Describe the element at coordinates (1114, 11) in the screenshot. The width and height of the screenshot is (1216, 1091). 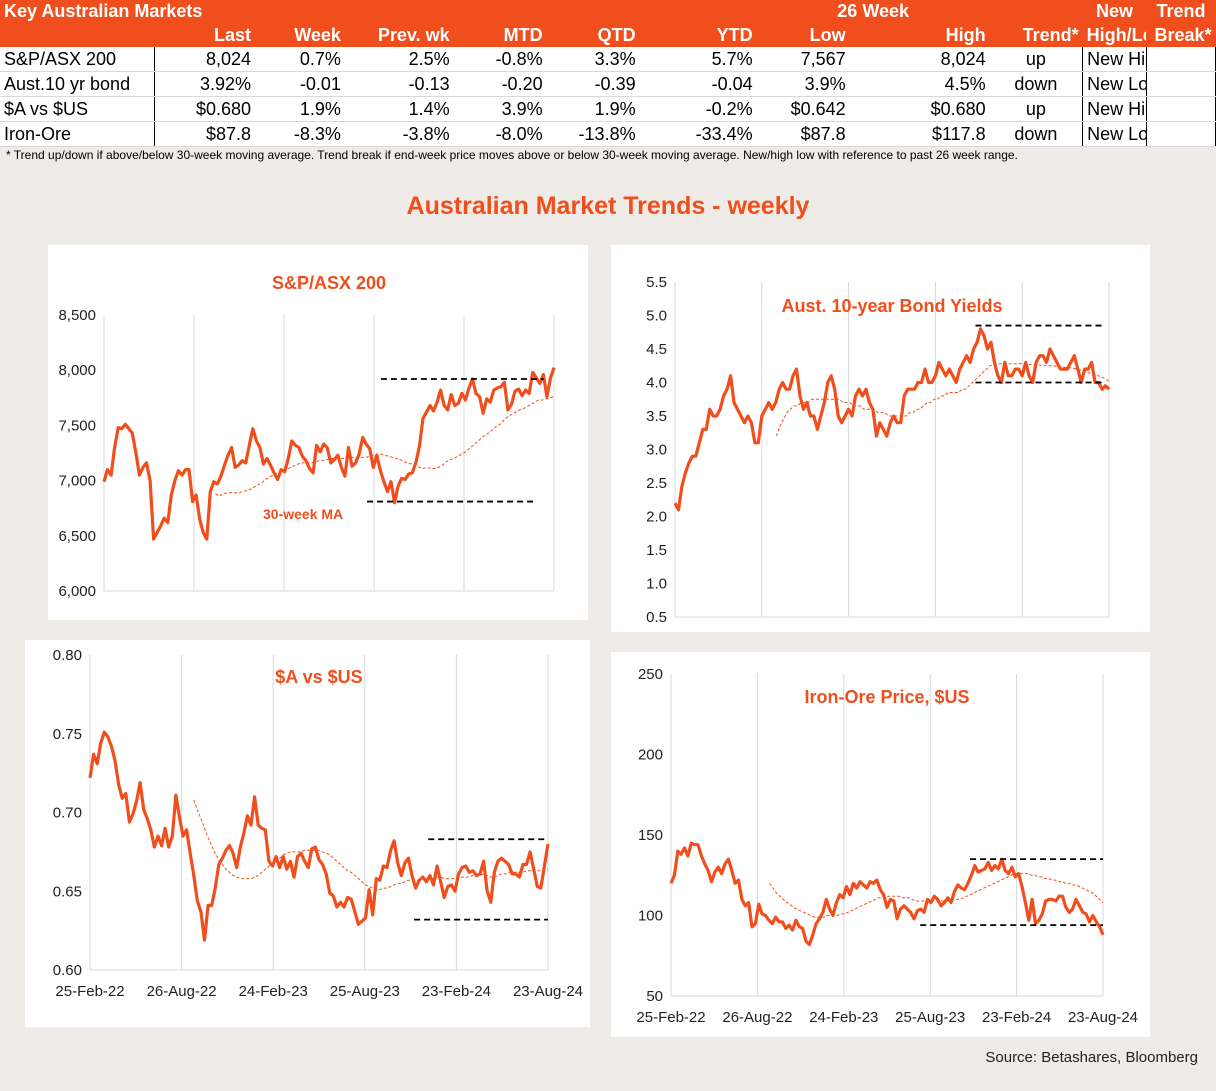
I see `col-header-new: New` at that location.